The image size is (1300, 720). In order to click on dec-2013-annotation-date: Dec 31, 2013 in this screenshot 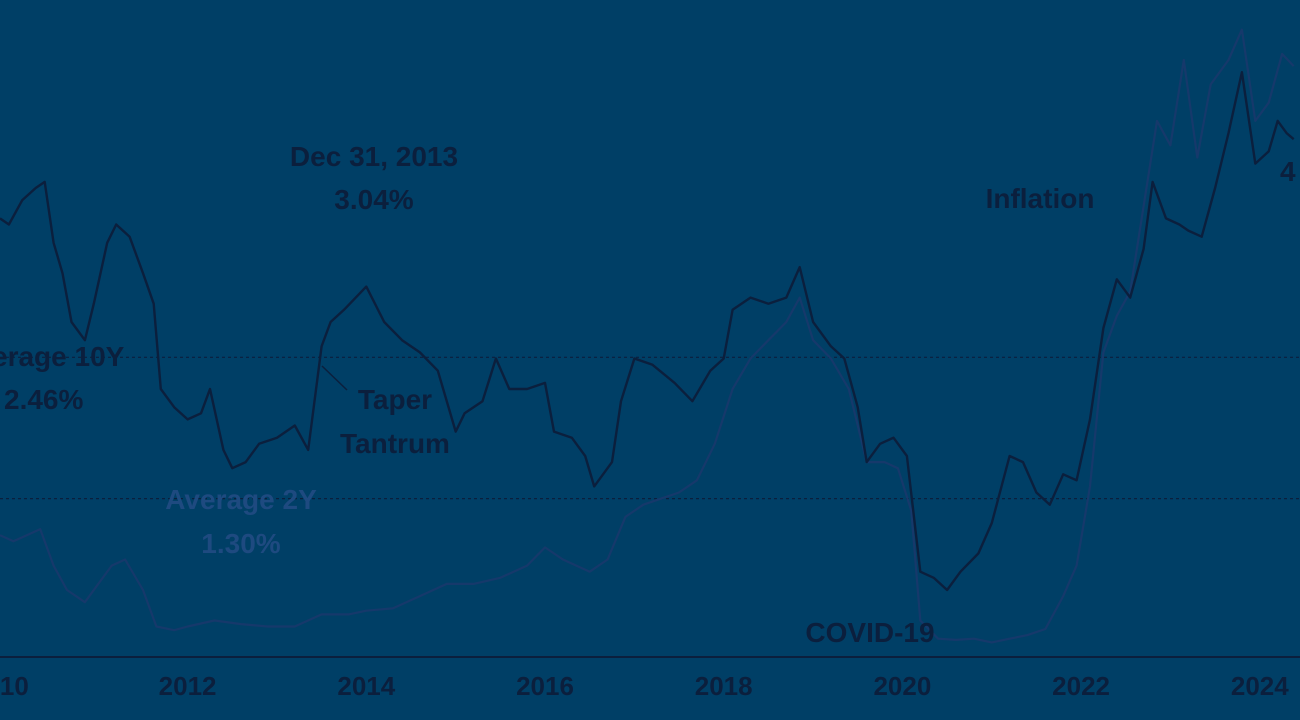, I will do `click(374, 156)`.